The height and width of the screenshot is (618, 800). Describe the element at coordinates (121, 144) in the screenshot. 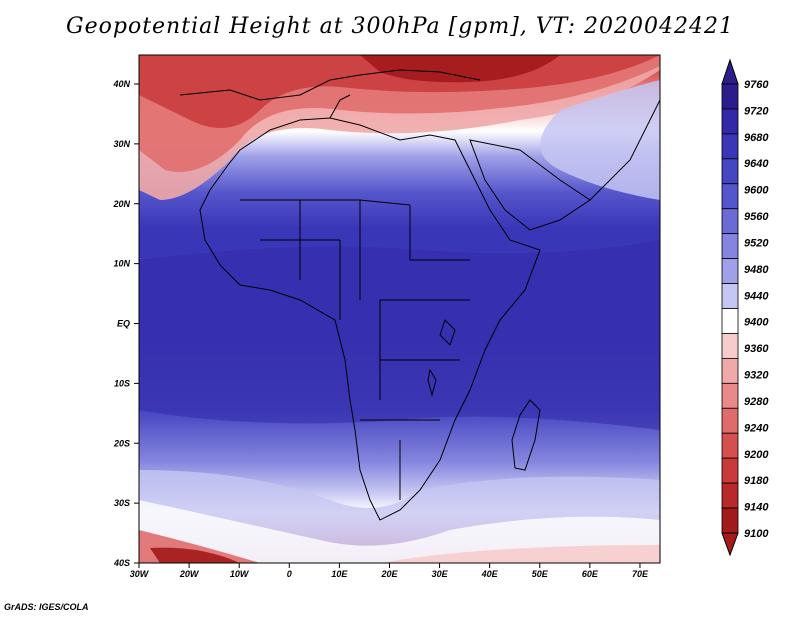

I see `lat-tick-label: 30N` at that location.